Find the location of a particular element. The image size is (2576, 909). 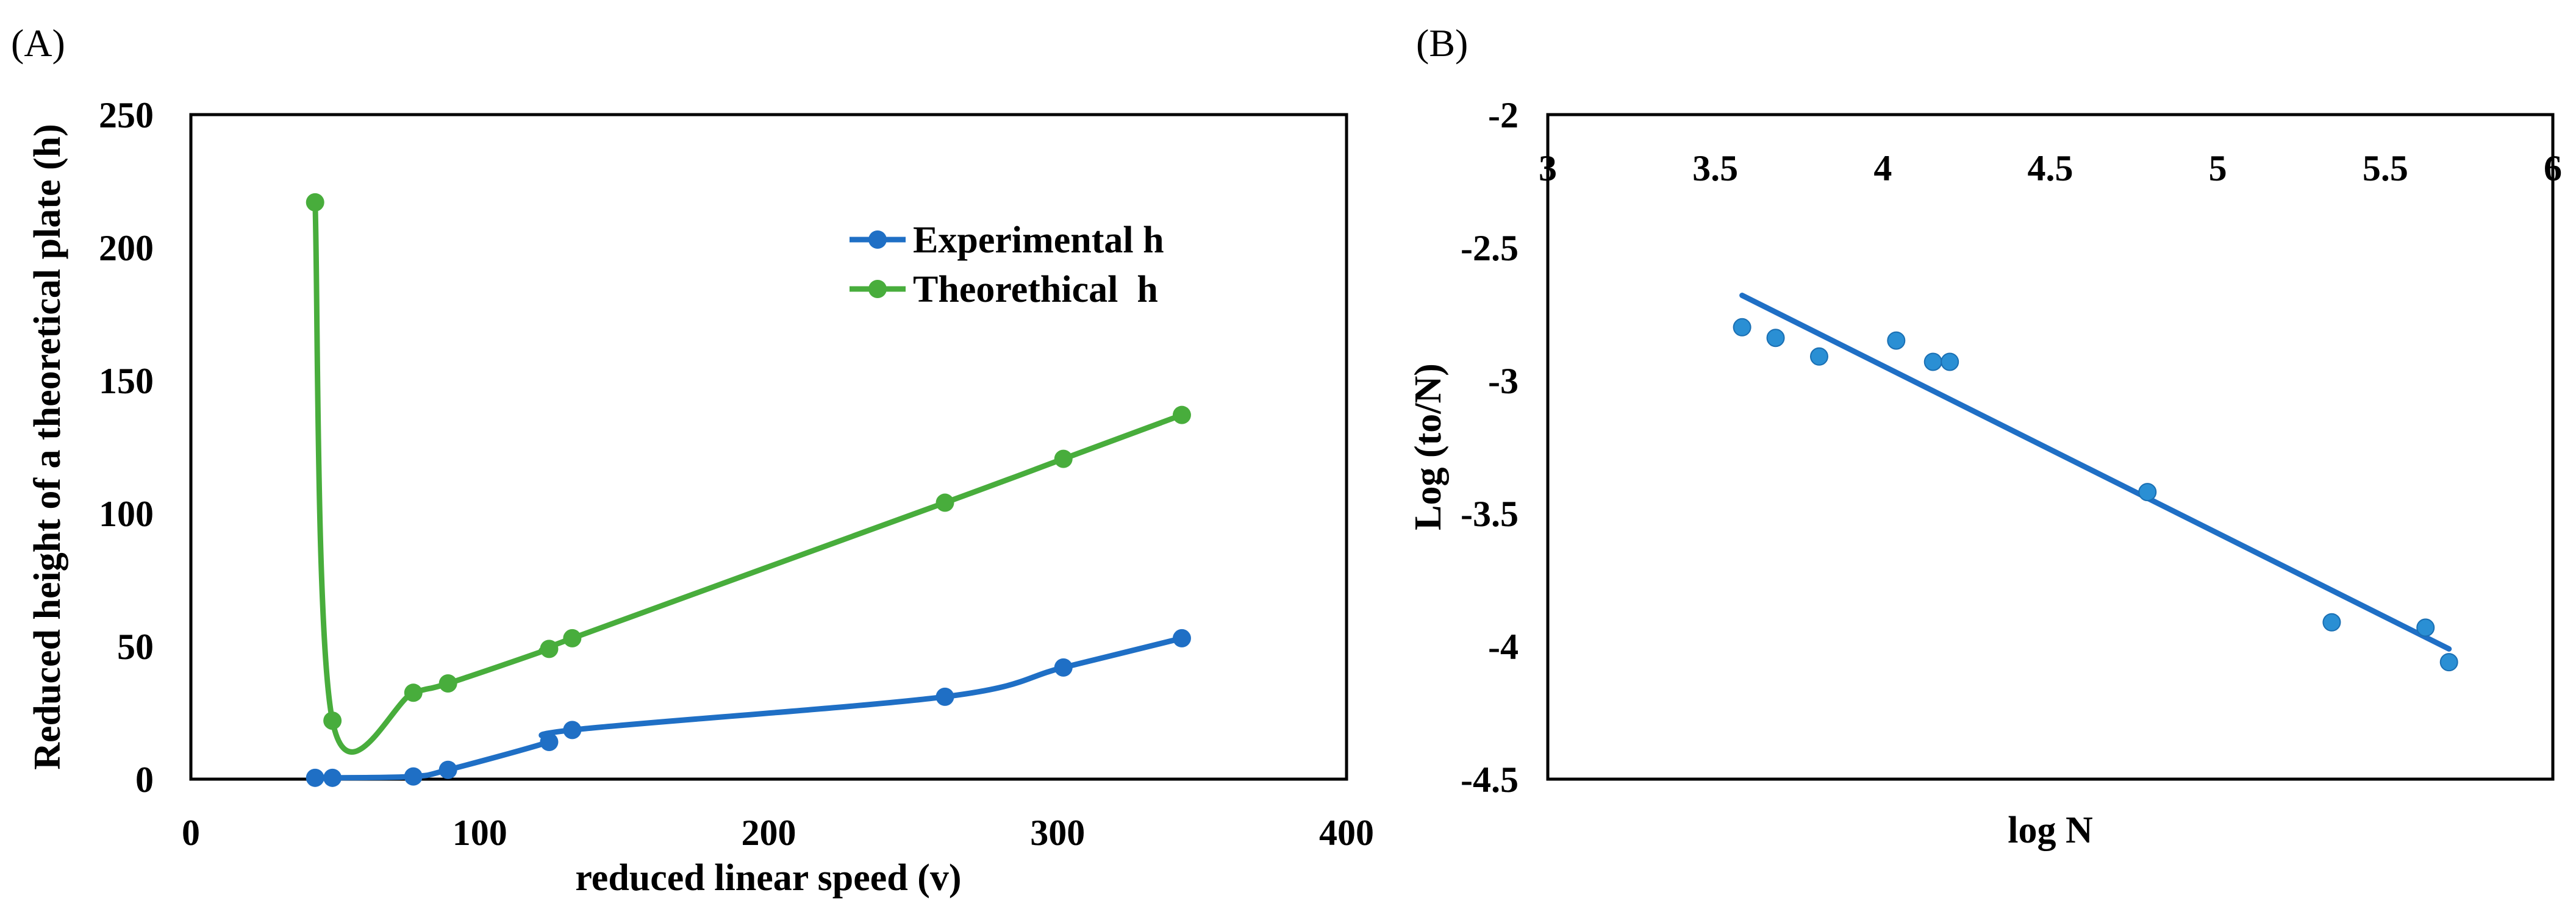

panel-b-y-tick-label: -3.5 is located at coordinates (1490, 514).